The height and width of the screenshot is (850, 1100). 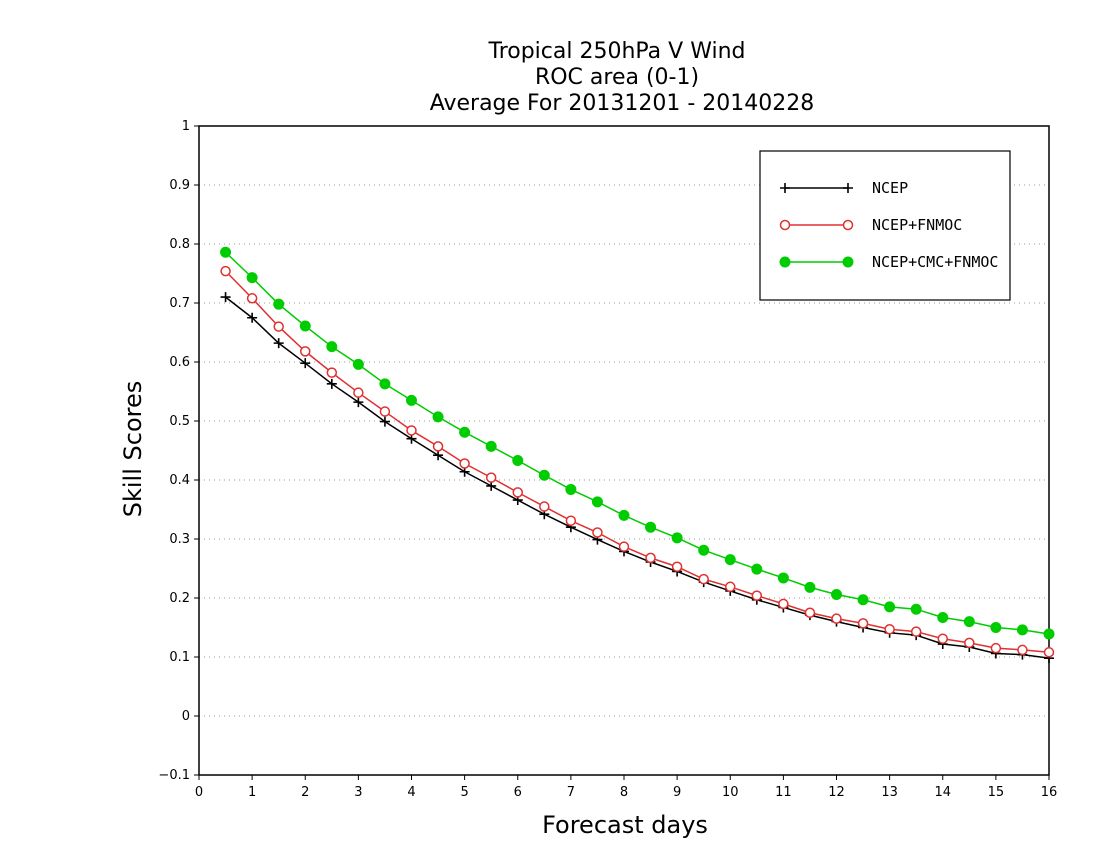 I want to click on title-line-2: ROC area (0-1), so click(x=617, y=77).